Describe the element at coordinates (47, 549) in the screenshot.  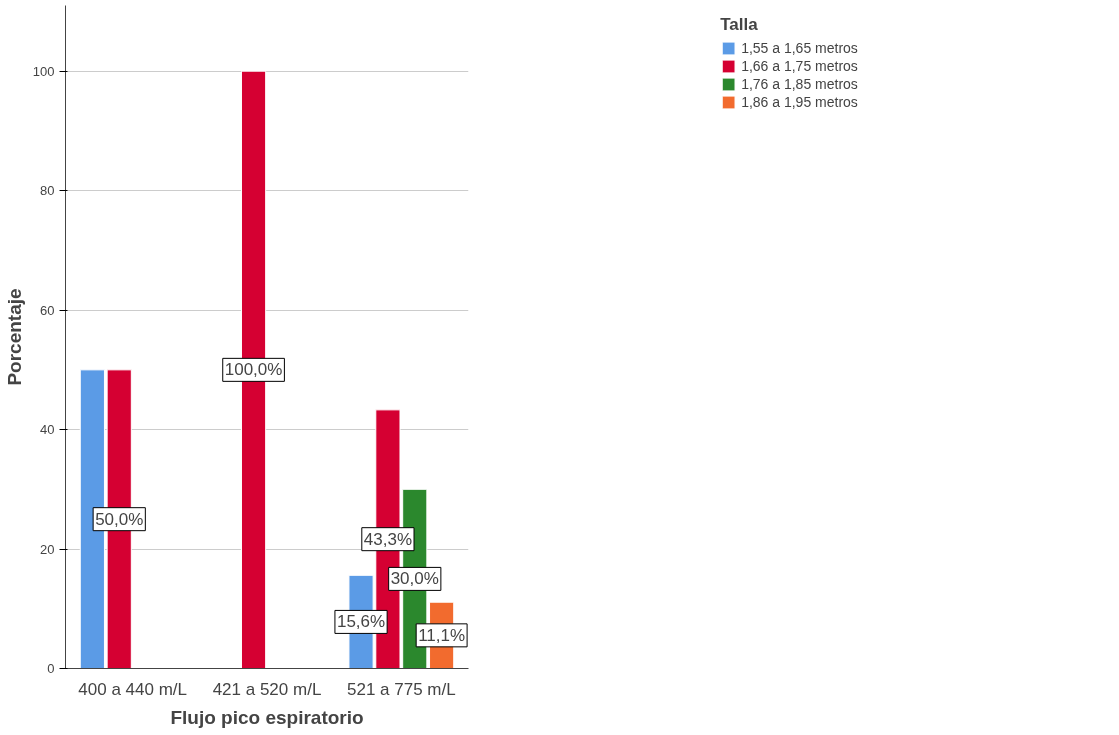
I see `y-tick-label: 20` at that location.